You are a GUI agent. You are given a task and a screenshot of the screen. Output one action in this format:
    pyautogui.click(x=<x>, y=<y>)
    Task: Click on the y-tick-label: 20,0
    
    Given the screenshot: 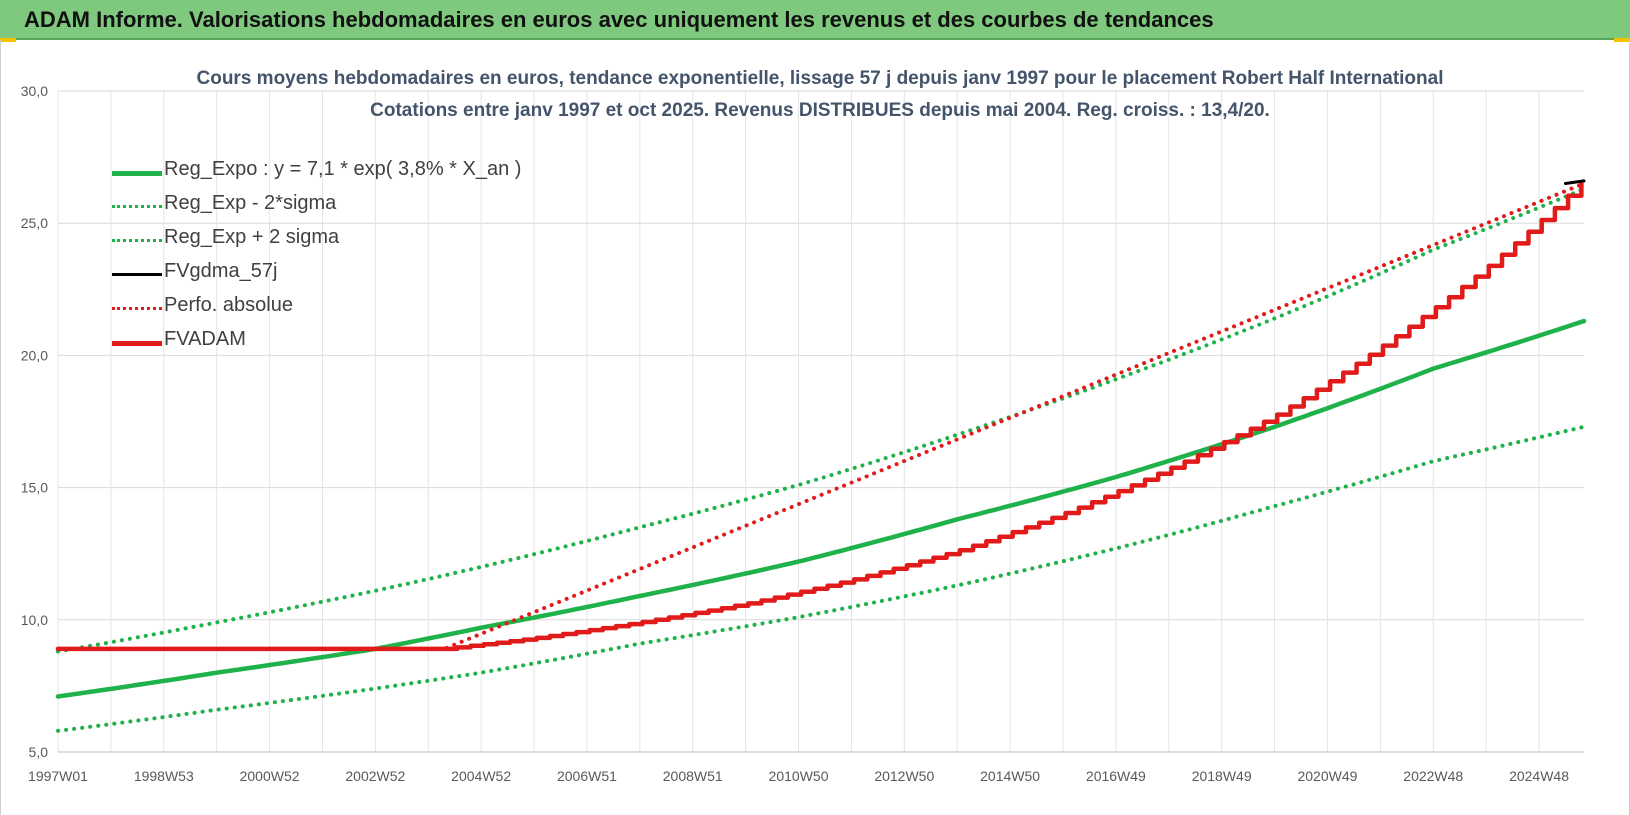 What is the action you would take?
    pyautogui.click(x=34, y=355)
    